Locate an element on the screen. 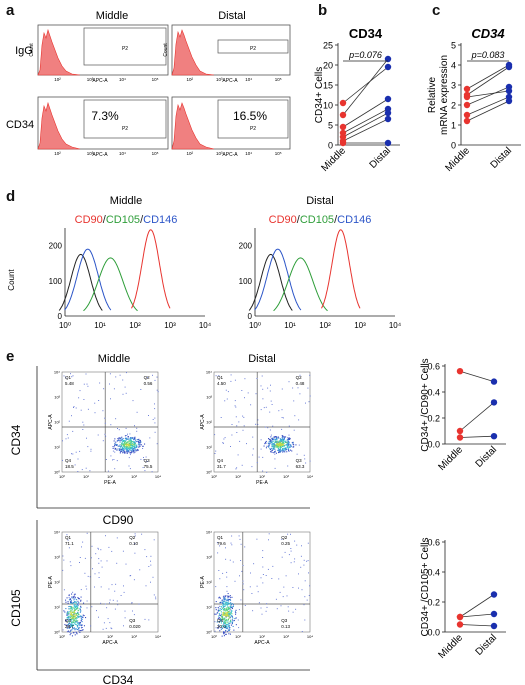 The width and height of the screenshot is (525, 685). xaxis-label: APC-A is located at coordinates (100, 155).